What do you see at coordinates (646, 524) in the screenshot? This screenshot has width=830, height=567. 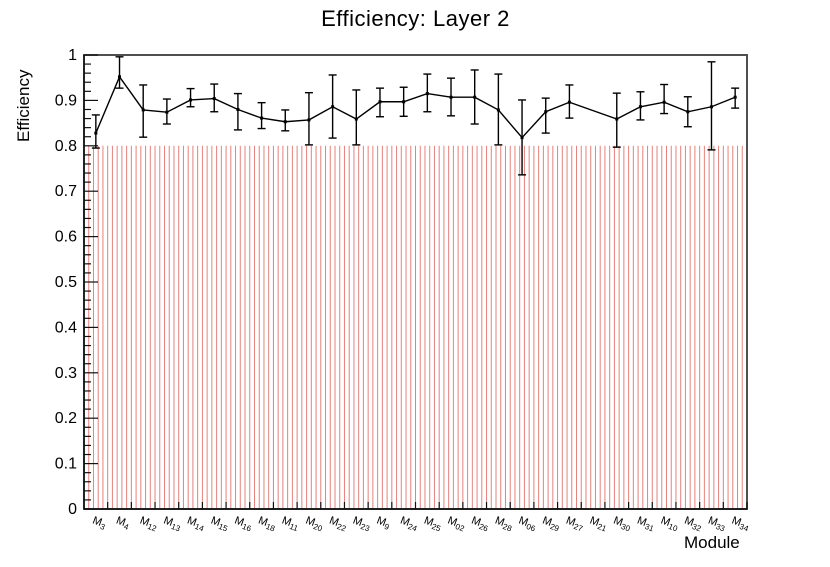 I see `x-category-label: M31` at bounding box center [646, 524].